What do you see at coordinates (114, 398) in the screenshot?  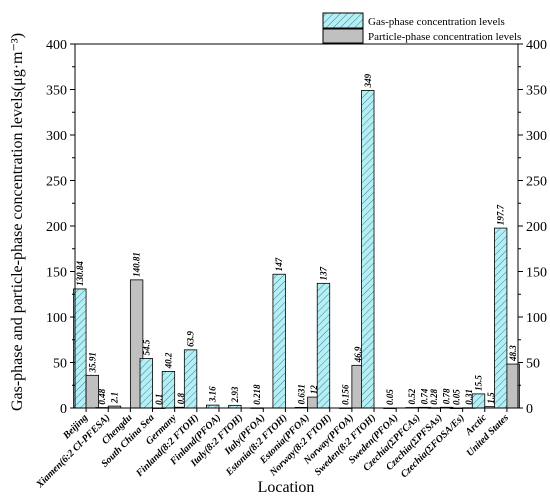 I see `particle-data-label: 2.1` at bounding box center [114, 398].